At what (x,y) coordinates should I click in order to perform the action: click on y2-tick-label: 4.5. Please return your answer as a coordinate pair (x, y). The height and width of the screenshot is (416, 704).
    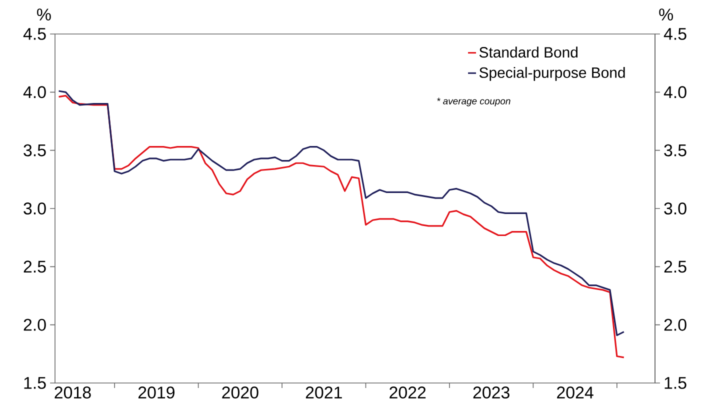
    Looking at the image, I should click on (675, 34).